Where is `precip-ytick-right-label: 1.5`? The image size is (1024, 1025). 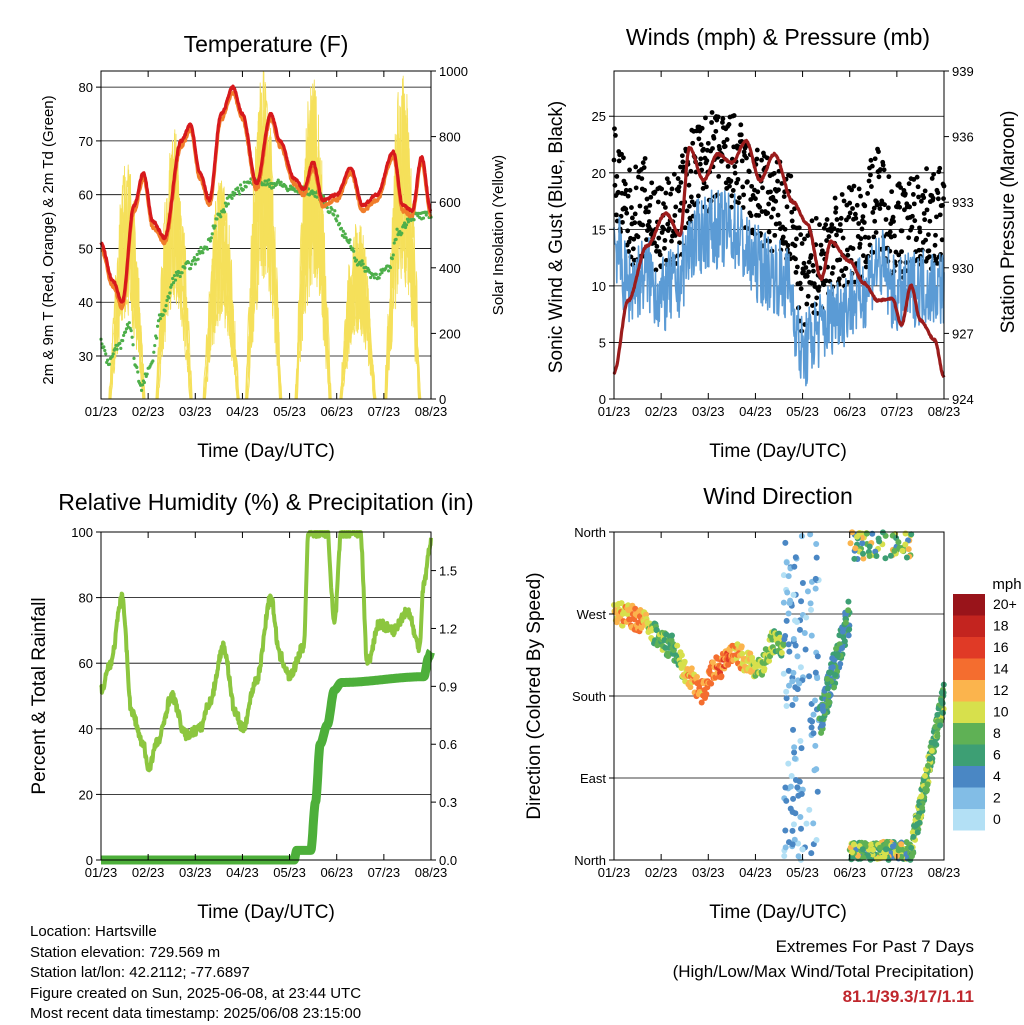
precip-ytick-right-label: 1.5 is located at coordinates (448, 571).